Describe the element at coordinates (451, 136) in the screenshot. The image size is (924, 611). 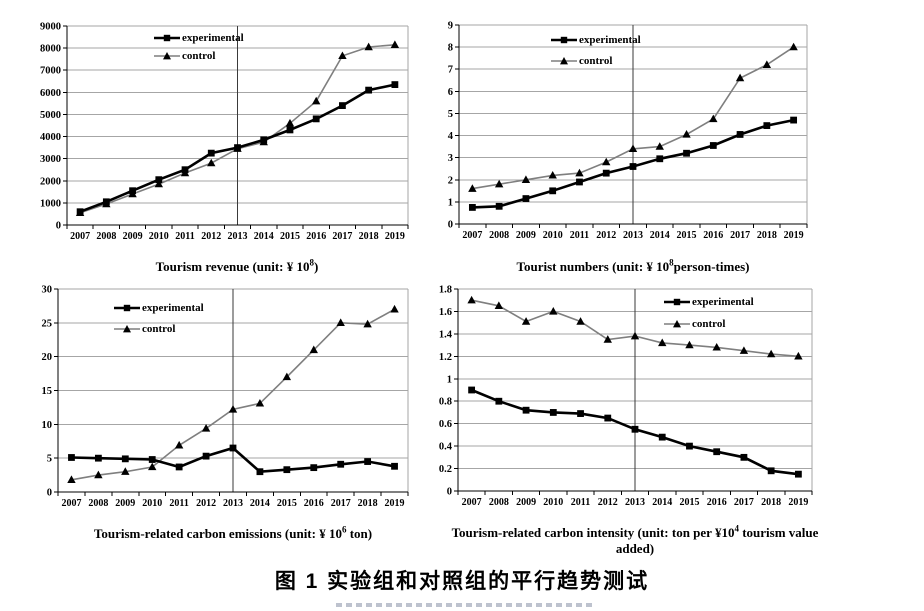
I see `svg-text: 4` at that location.